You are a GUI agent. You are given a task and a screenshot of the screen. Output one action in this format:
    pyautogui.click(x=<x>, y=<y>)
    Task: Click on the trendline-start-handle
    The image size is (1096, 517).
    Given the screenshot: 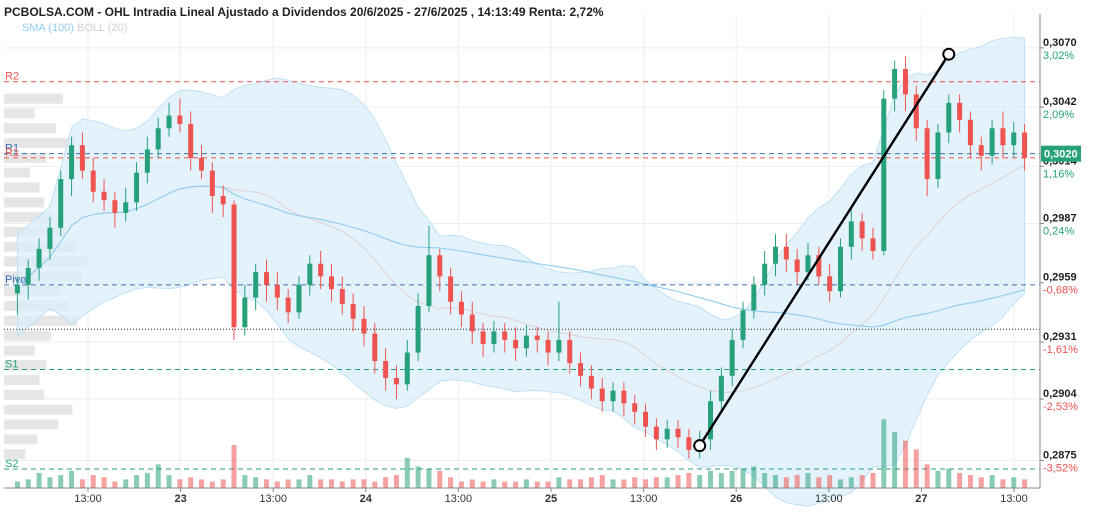 What is the action you would take?
    pyautogui.click(x=700, y=446)
    